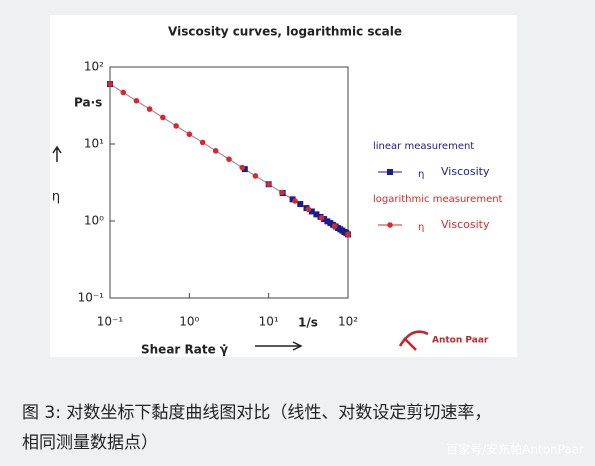 The image size is (595, 466). What do you see at coordinates (460, 341) in the screenshot?
I see `brand: Anton Paar` at bounding box center [460, 341].